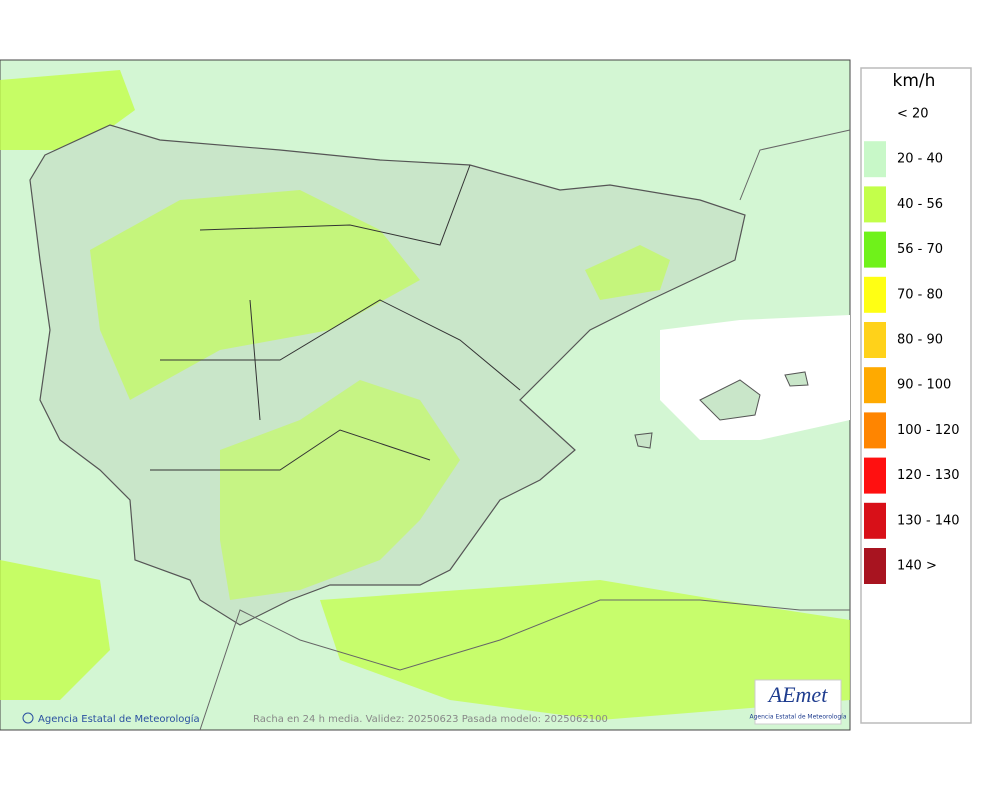 The image size is (1000, 794). What do you see at coordinates (928, 520) in the screenshot?
I see `legend-label: 130 - 140` at bounding box center [928, 520].